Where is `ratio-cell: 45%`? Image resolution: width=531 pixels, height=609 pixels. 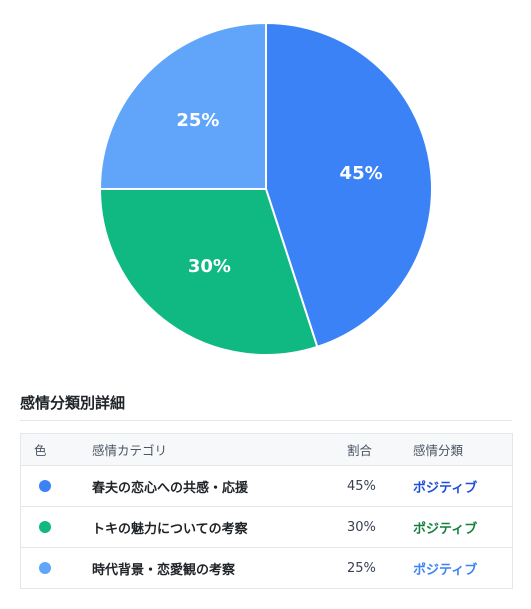 ratio-cell: 45% is located at coordinates (361, 486).